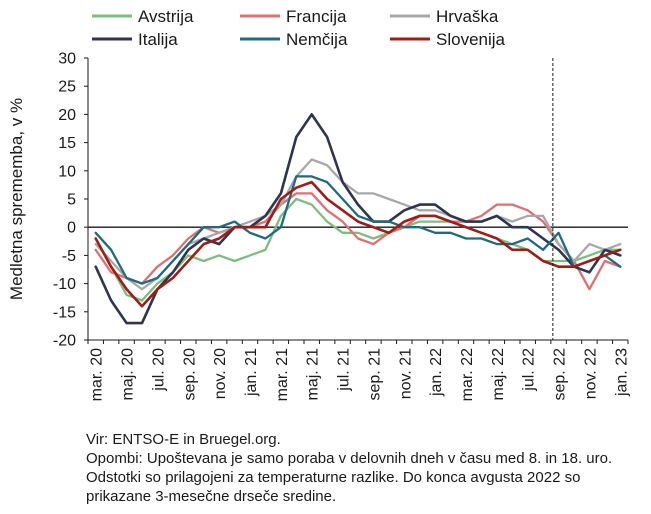  Describe the element at coordinates (498, 374) in the screenshot. I see `x-tick-label: maj. 22` at that location.